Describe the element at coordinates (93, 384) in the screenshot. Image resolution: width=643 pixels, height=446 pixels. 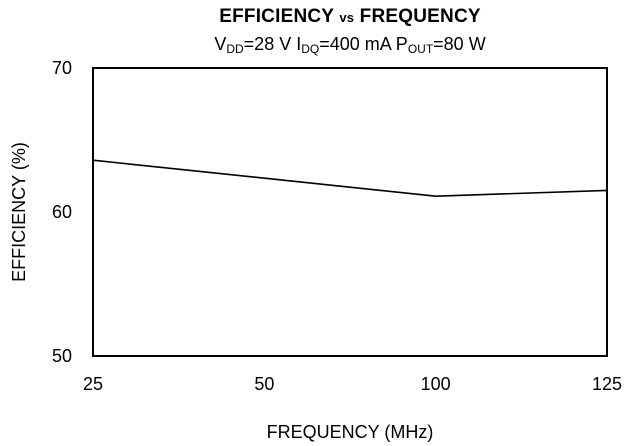
I see `x-tick-label: 25` at that location.